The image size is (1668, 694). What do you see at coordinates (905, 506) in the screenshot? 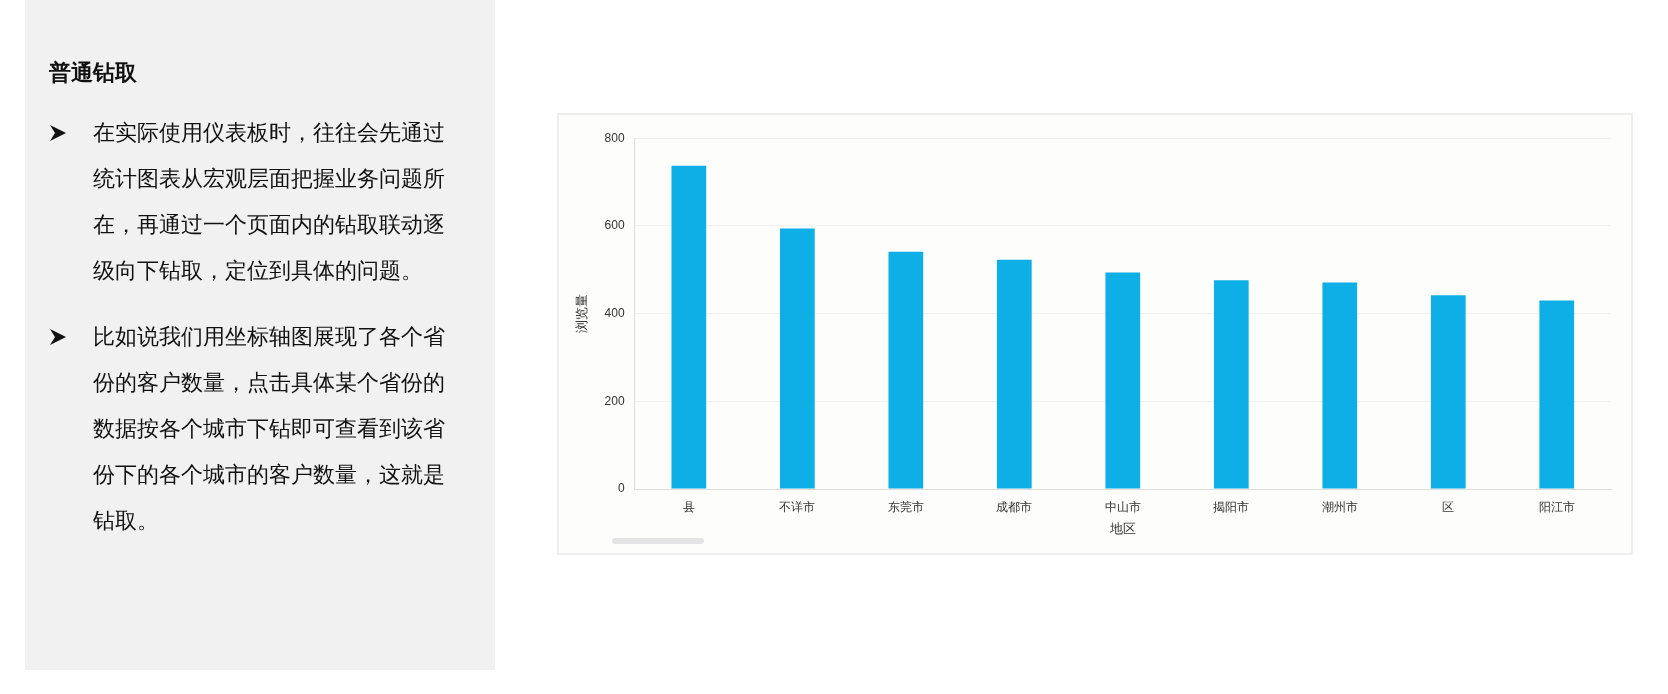
I see `x-tick-label: 东莞市` at bounding box center [905, 506].